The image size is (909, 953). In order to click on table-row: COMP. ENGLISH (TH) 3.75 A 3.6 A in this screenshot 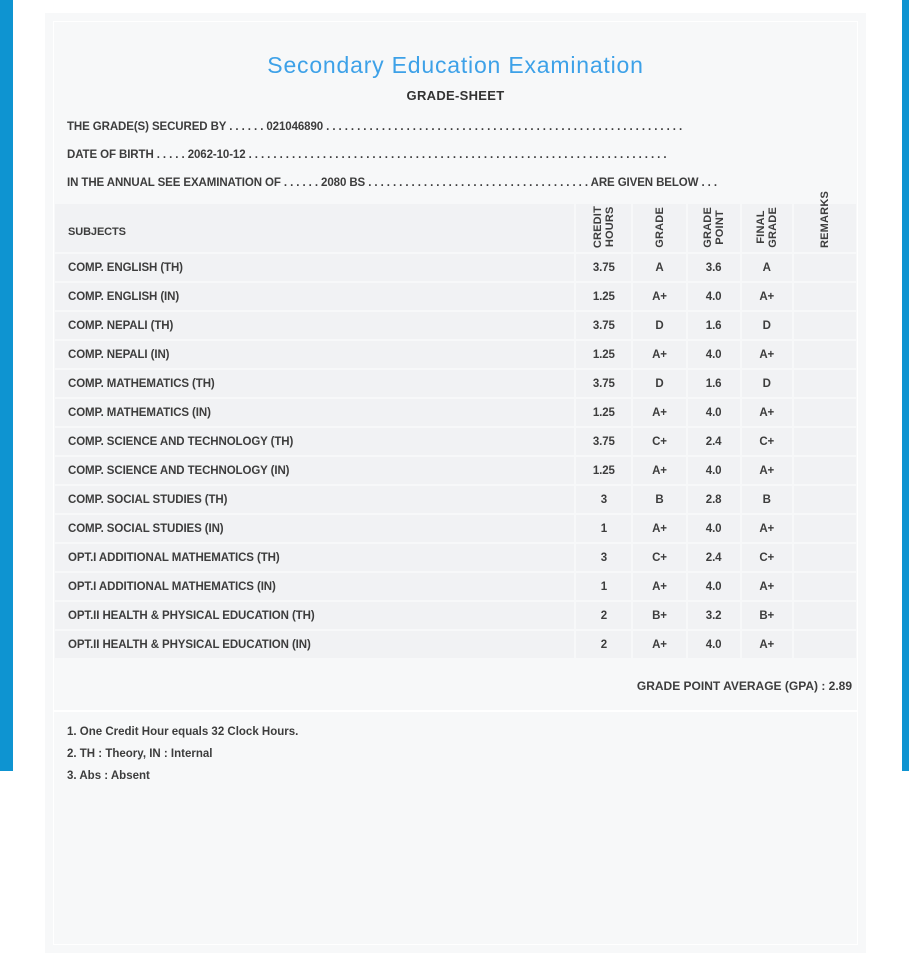, I will do `click(455, 267)`.